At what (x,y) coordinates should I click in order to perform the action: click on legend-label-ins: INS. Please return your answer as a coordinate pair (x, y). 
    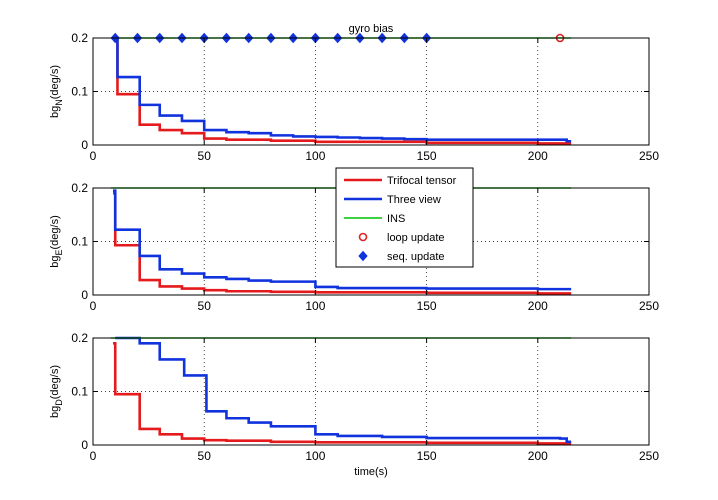
    Looking at the image, I should click on (396, 219).